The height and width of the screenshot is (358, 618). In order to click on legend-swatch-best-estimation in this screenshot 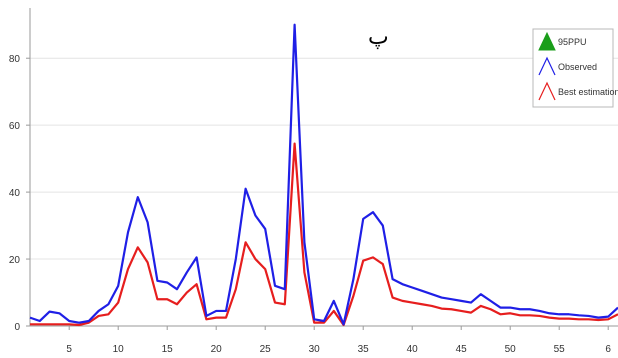, I will do `click(547, 91)`.